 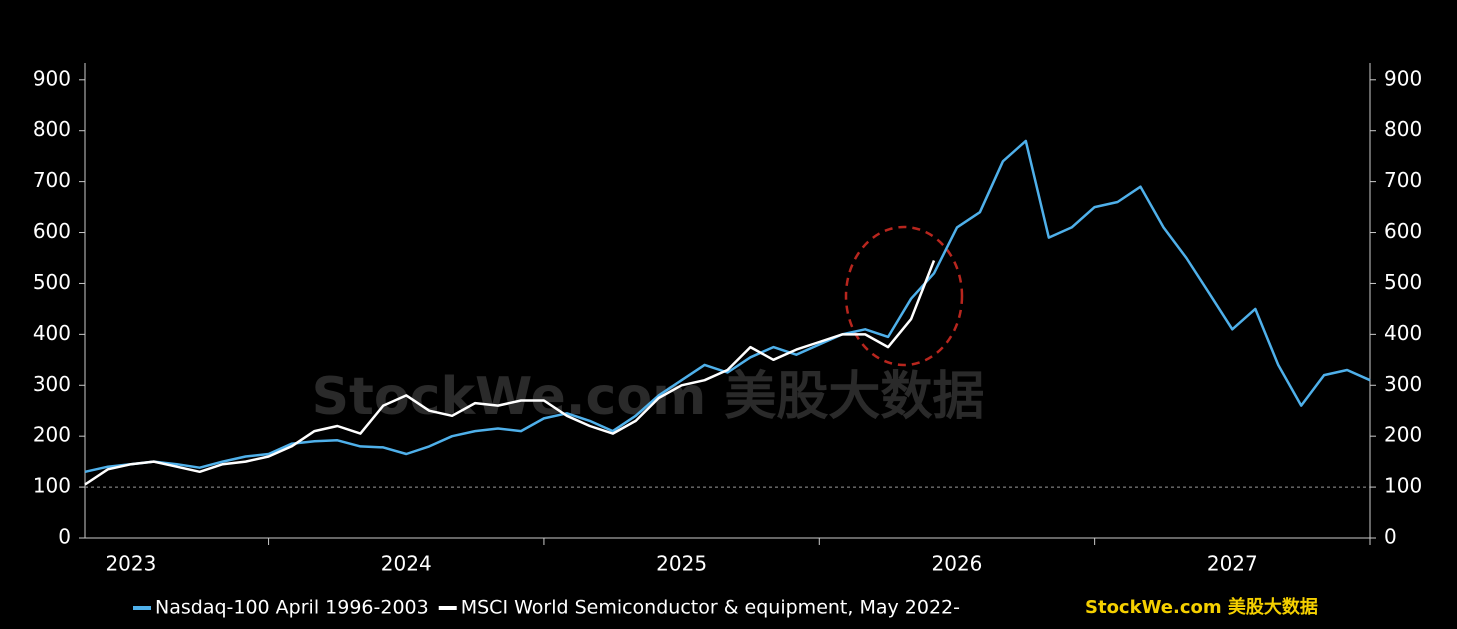 What do you see at coordinates (1232, 564) in the screenshot?
I see `x-tick-label: 2027` at bounding box center [1232, 564].